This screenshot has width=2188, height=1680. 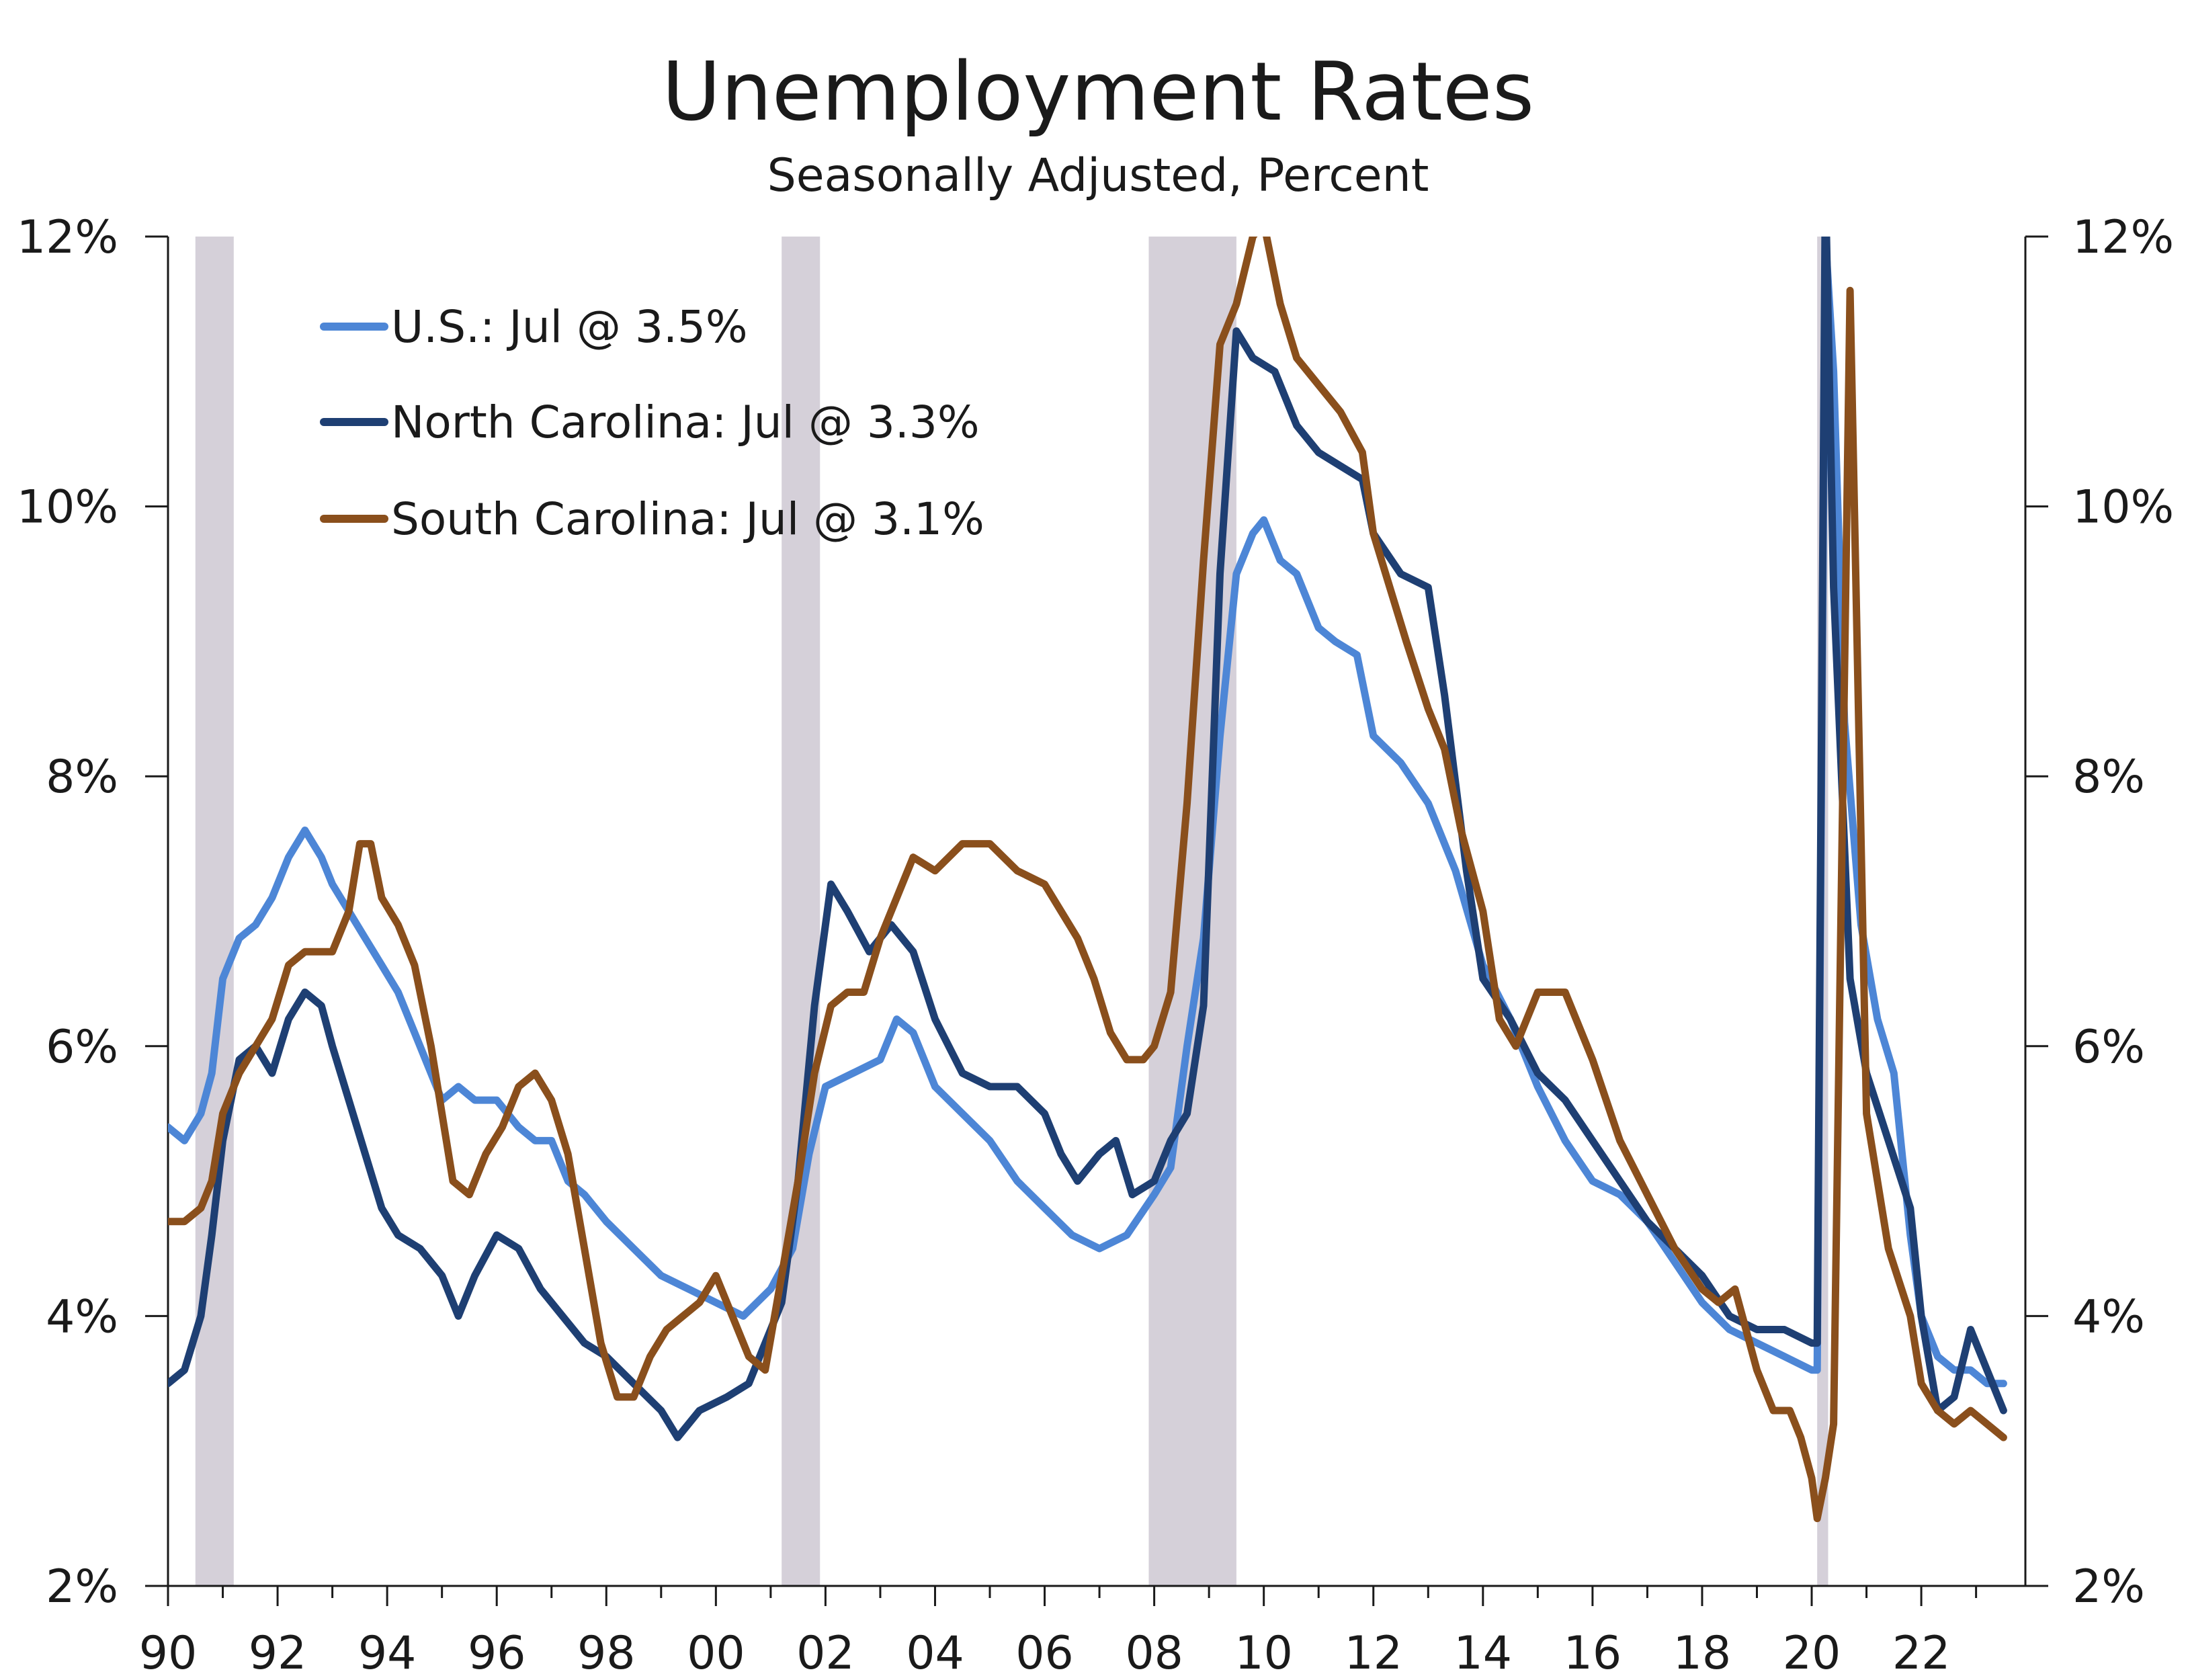 What do you see at coordinates (1098, 175) in the screenshot?
I see `chart-subtitle: Seasonally Adjusted, Percent` at bounding box center [1098, 175].